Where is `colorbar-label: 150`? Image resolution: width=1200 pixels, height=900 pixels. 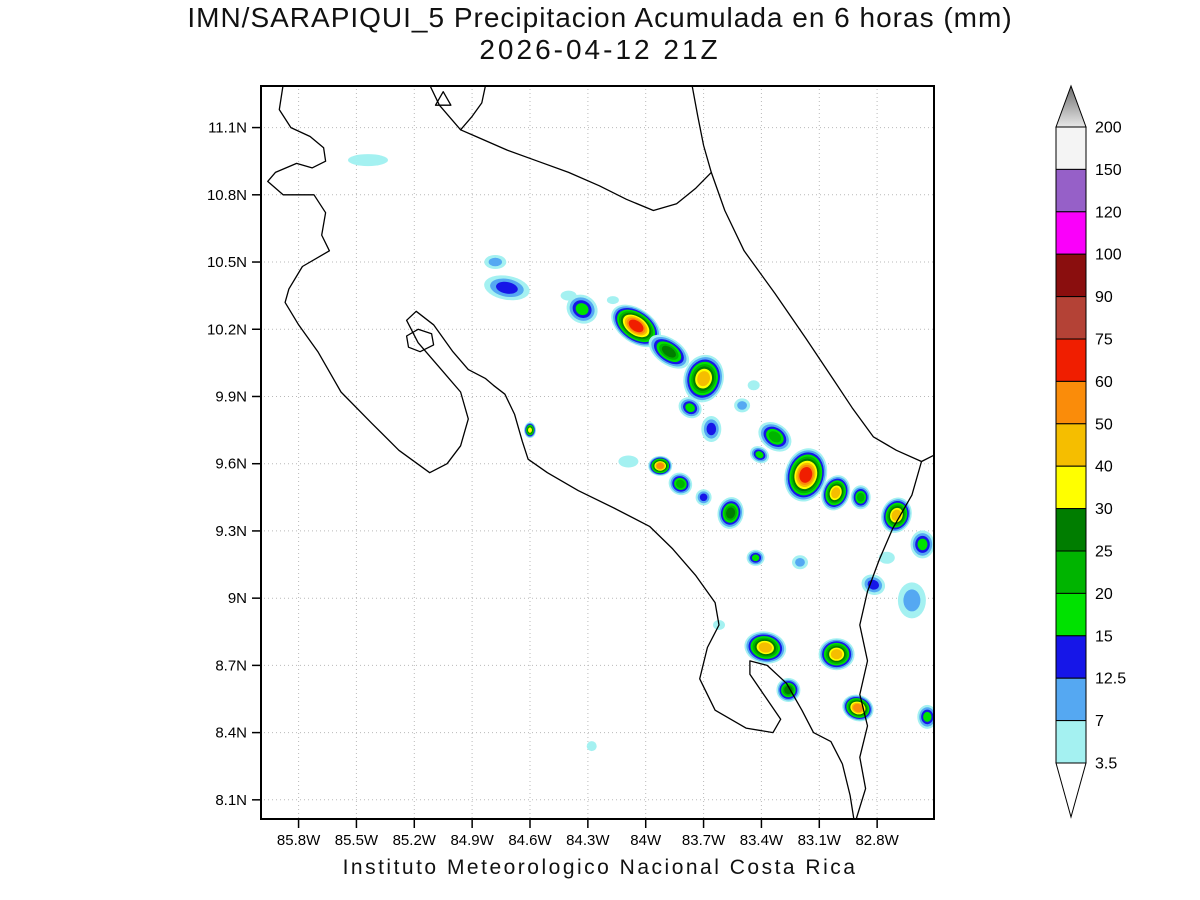
colorbar-label: 150 is located at coordinates (1108, 170).